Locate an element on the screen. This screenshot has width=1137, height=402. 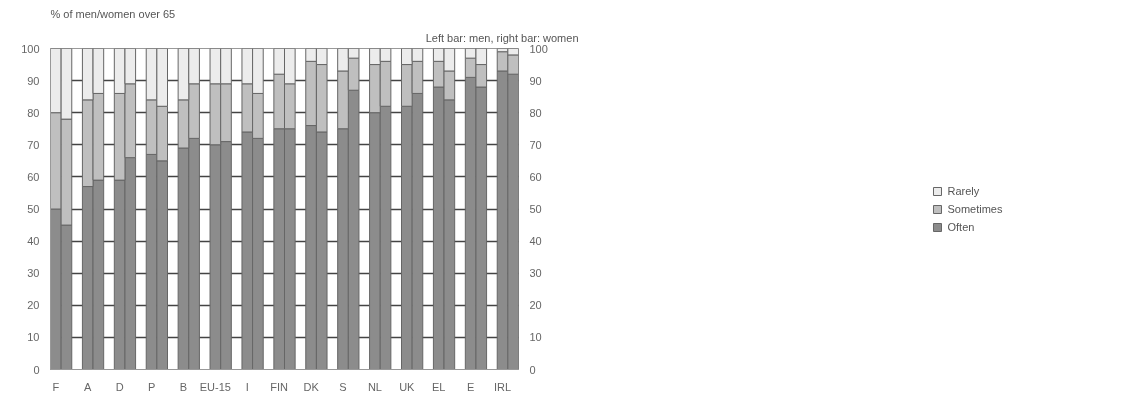
x-tick-label: IRL is located at coordinates (502, 386).